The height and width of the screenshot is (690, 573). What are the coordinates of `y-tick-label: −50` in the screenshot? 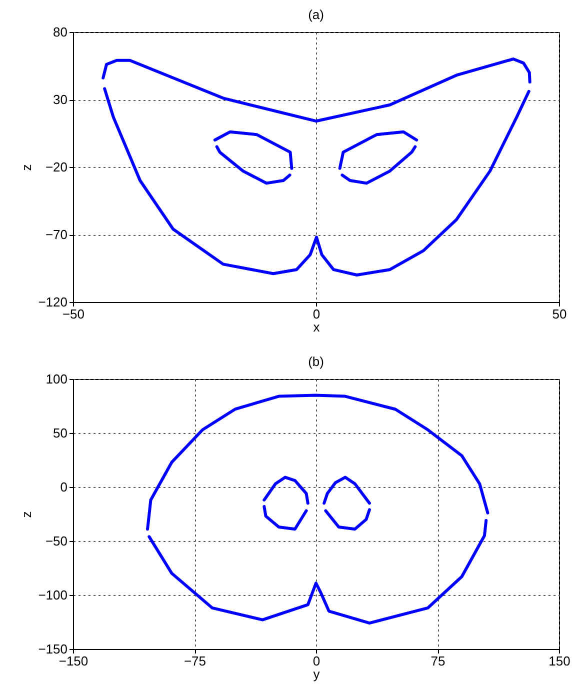 It's located at (56, 541).